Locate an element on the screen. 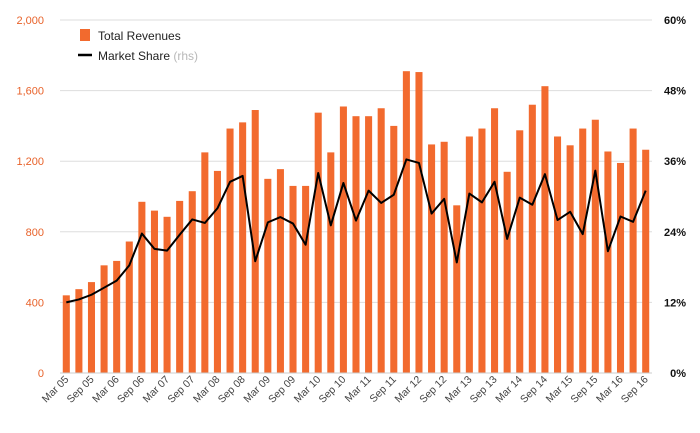  left-axis-tick-label: 2,000 is located at coordinates (30, 21).